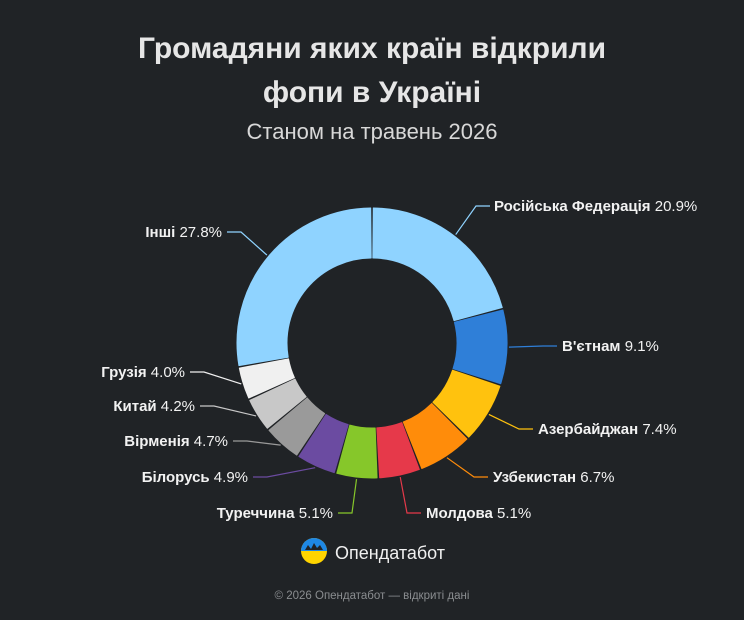  Describe the element at coordinates (156, 441) in the screenshot. I see `slice-label-name: Вірменія` at that location.